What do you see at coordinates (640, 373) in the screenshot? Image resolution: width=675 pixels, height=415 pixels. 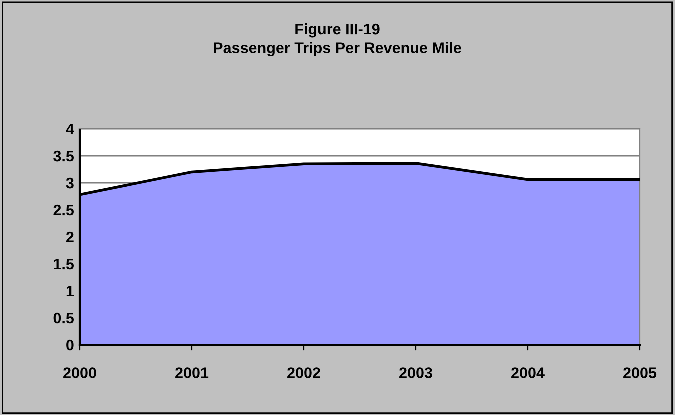 I see `x-tick-label: 2005` at bounding box center [640, 373].